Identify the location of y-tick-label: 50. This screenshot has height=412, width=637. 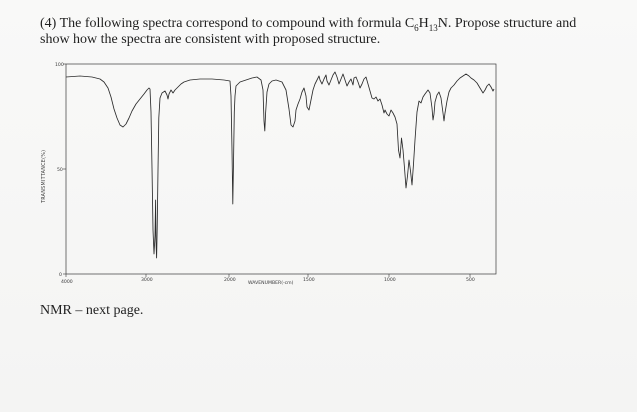
(60, 170).